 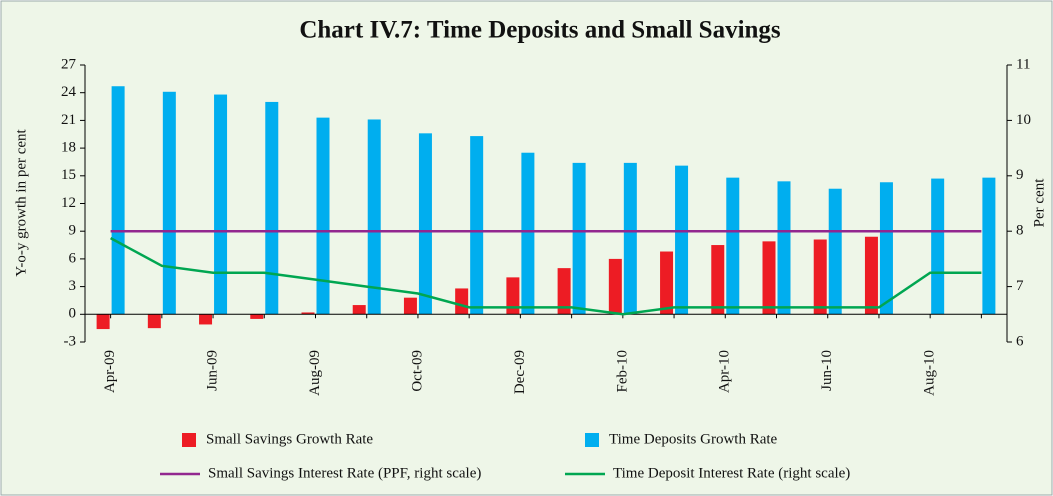 What do you see at coordinates (73, 231) in the screenshot?
I see `y-tick-label: 9` at bounding box center [73, 231].